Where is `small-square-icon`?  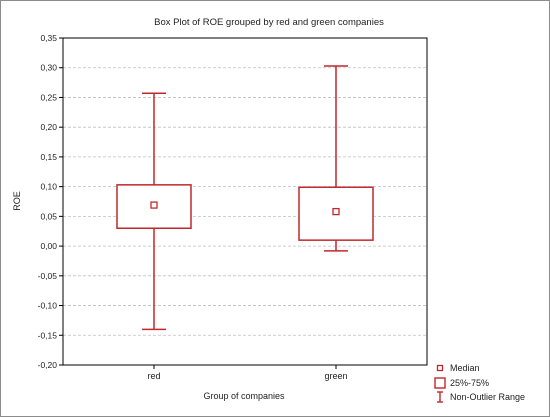
small-square-icon is located at coordinates (440, 368).